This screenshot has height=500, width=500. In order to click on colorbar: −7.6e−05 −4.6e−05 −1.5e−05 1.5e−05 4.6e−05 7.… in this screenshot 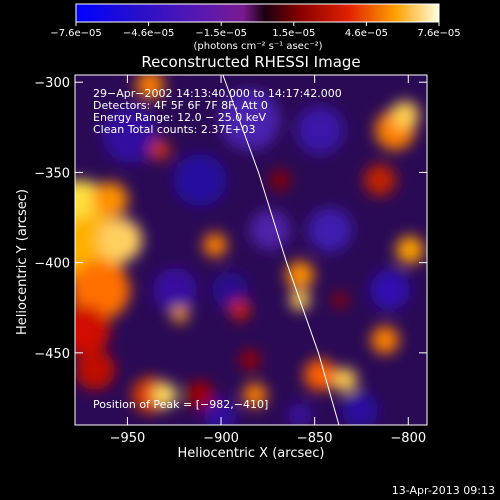, I will do `click(255, 27)`.